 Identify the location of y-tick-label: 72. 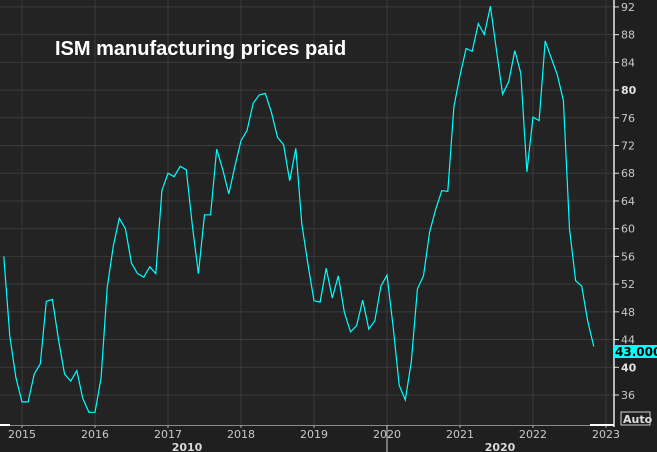
(628, 146).